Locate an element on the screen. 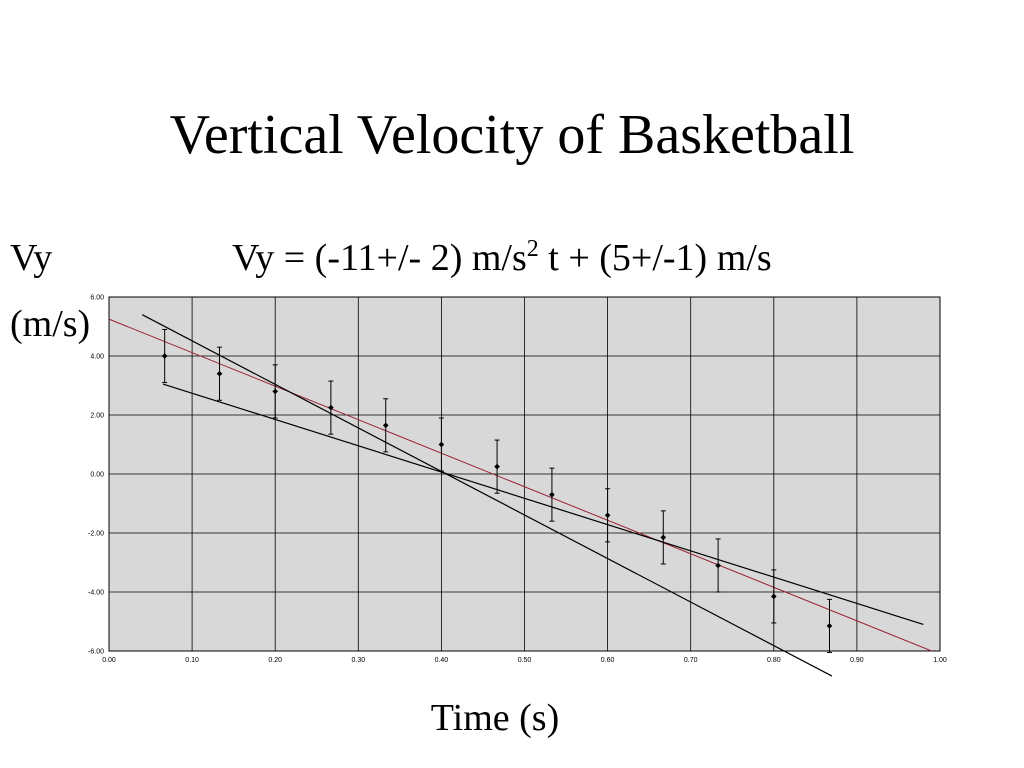 This screenshot has height=768, width=1024. x-tick-label: 0.10 is located at coordinates (192, 660).